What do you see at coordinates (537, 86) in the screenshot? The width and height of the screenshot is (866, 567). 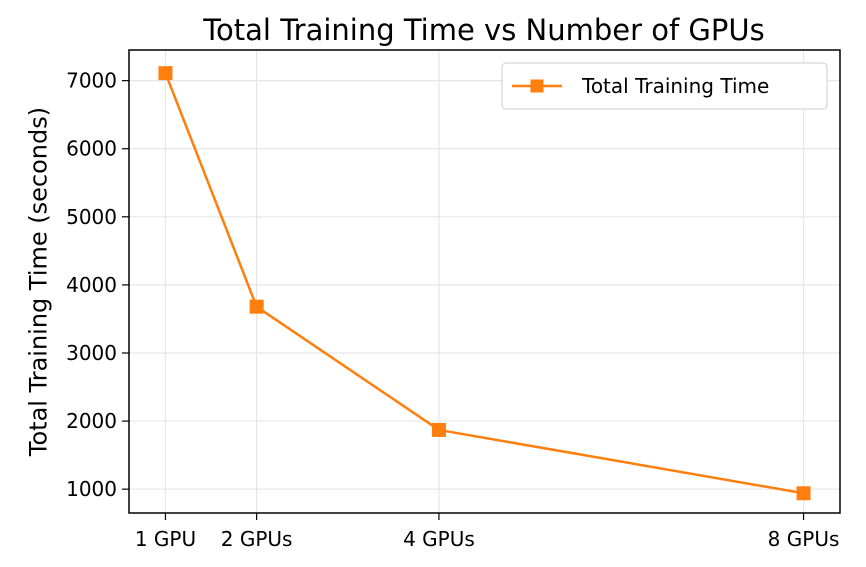 I see `legend-marker-icon` at bounding box center [537, 86].